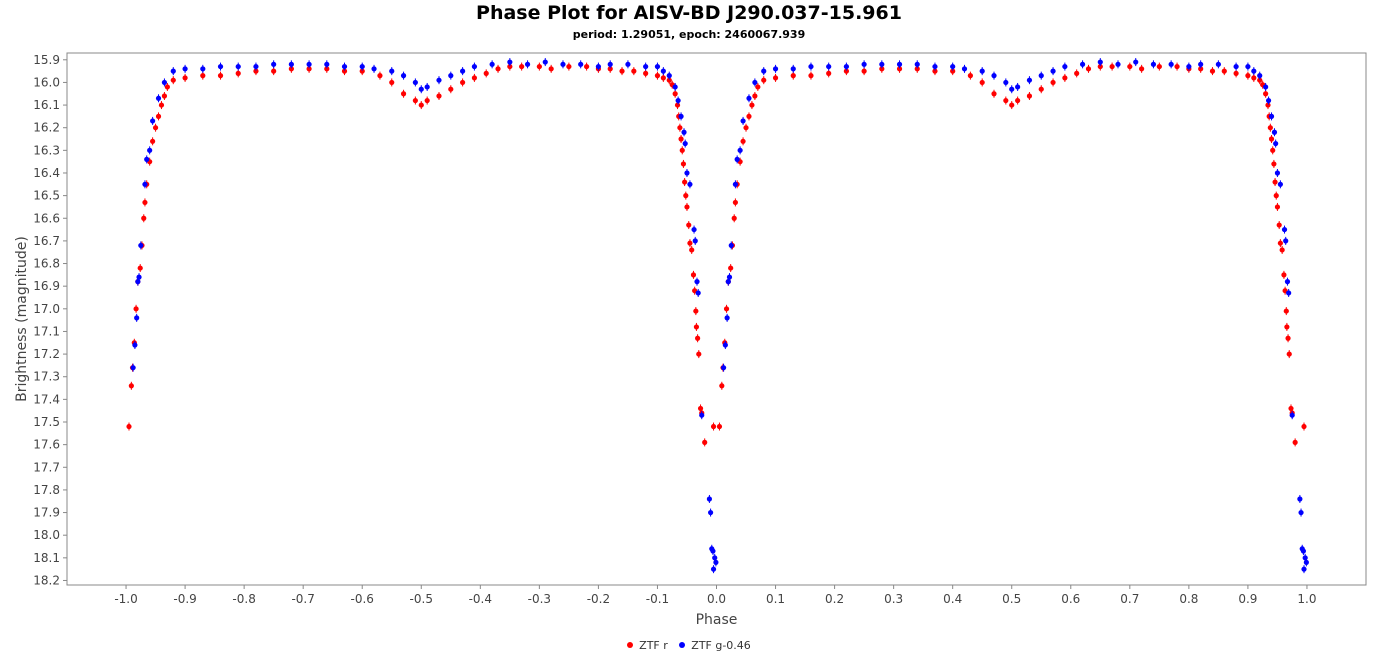 Image resolution: width=1378 pixels, height=658 pixels. I want to click on y-tick-label: 18.1, so click(46, 558).